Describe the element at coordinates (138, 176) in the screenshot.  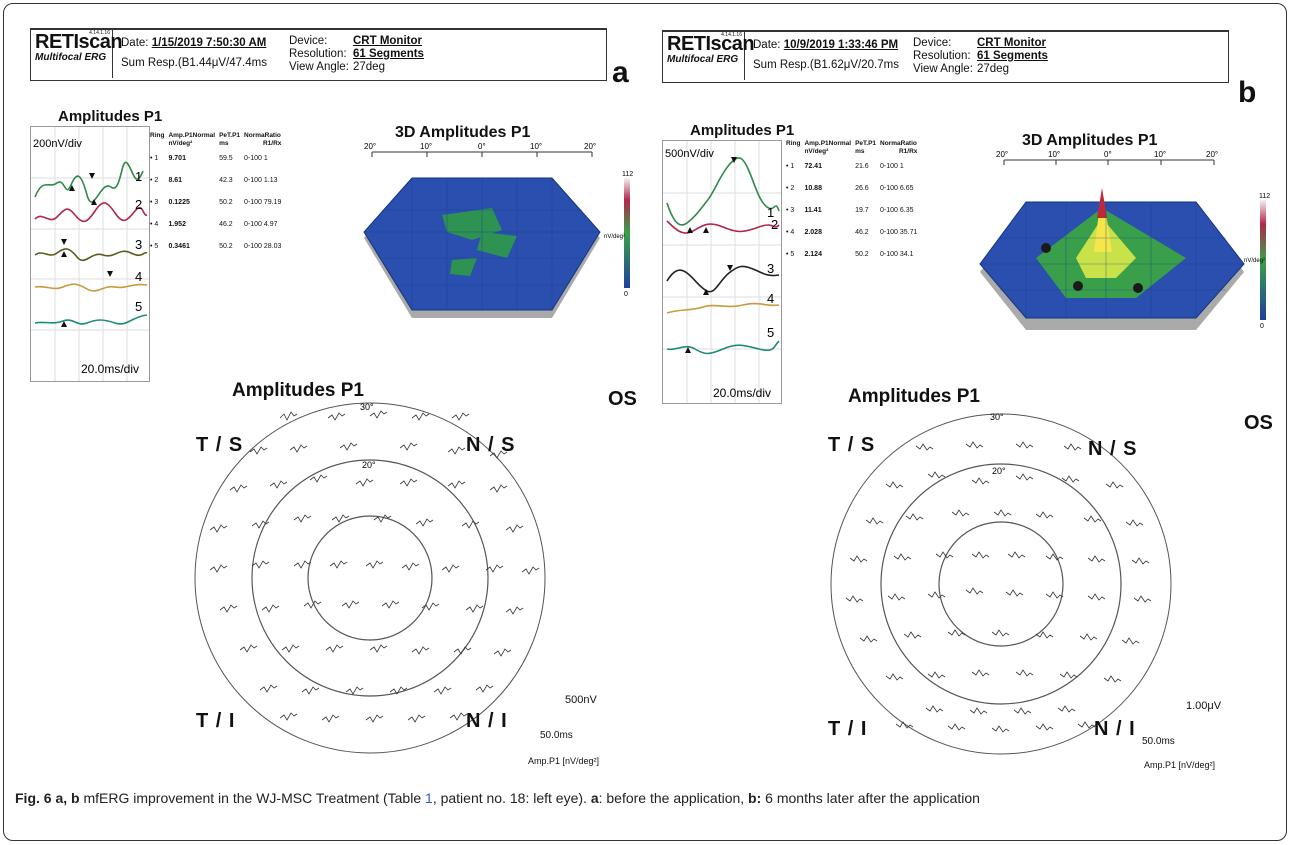
I see `trace-label-1: 1` at that location.